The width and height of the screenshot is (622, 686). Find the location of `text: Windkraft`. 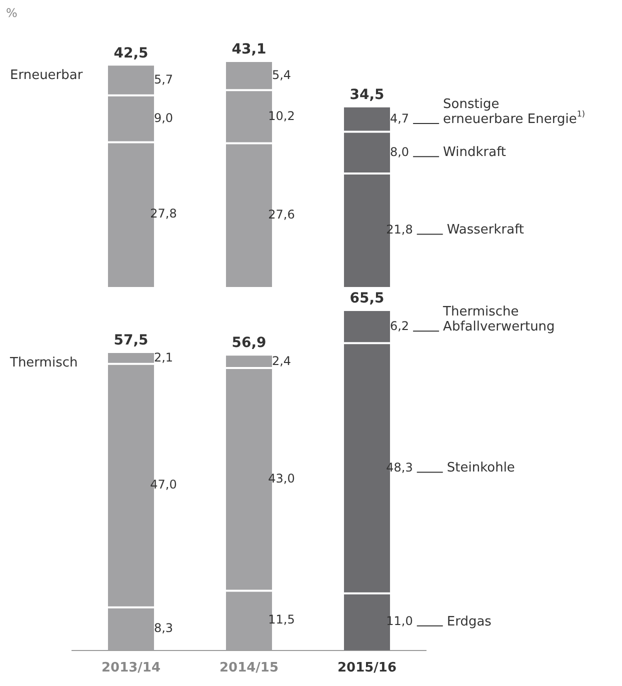

text: Windkraft is located at coordinates (474, 152).